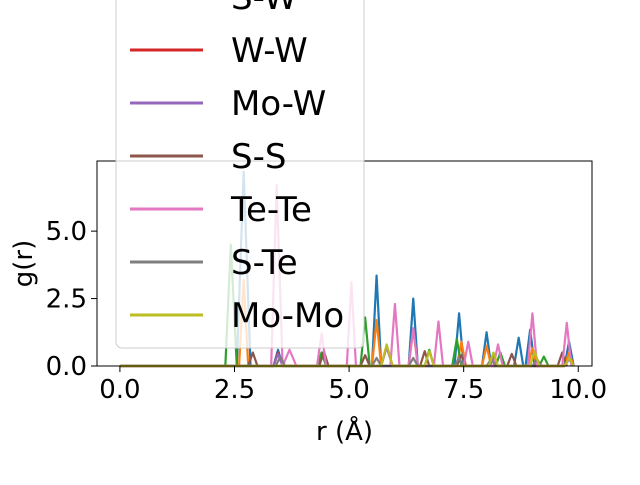  Describe the element at coordinates (258, 157) in the screenshot. I see `legend-label: S-S` at that location.